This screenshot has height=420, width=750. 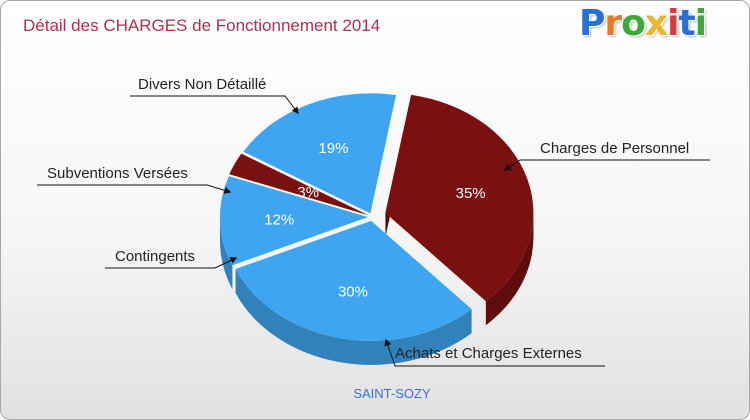 What do you see at coordinates (155, 256) in the screenshot?
I see `category-label: Contingents` at bounding box center [155, 256].